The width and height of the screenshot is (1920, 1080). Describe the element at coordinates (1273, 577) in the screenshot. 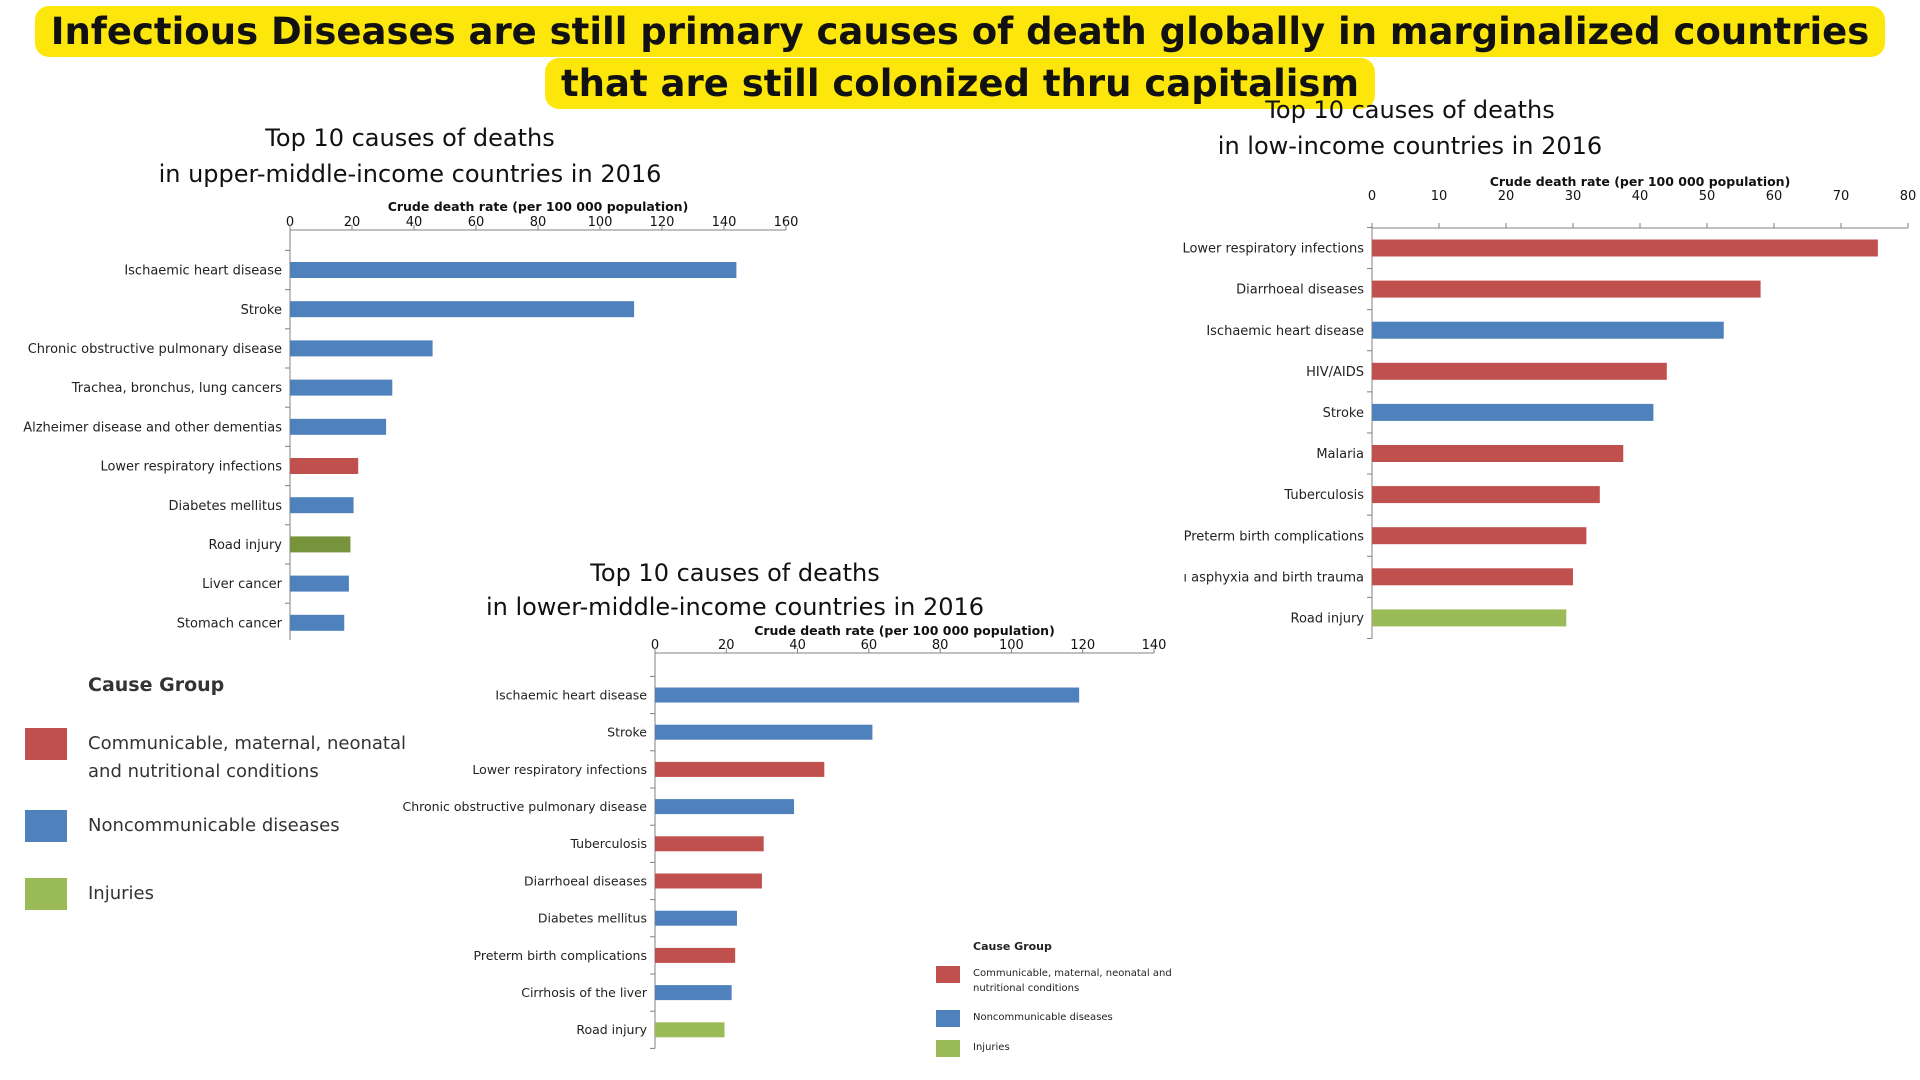

I see `category-label: ı asphyxia and birth trauma` at that location.